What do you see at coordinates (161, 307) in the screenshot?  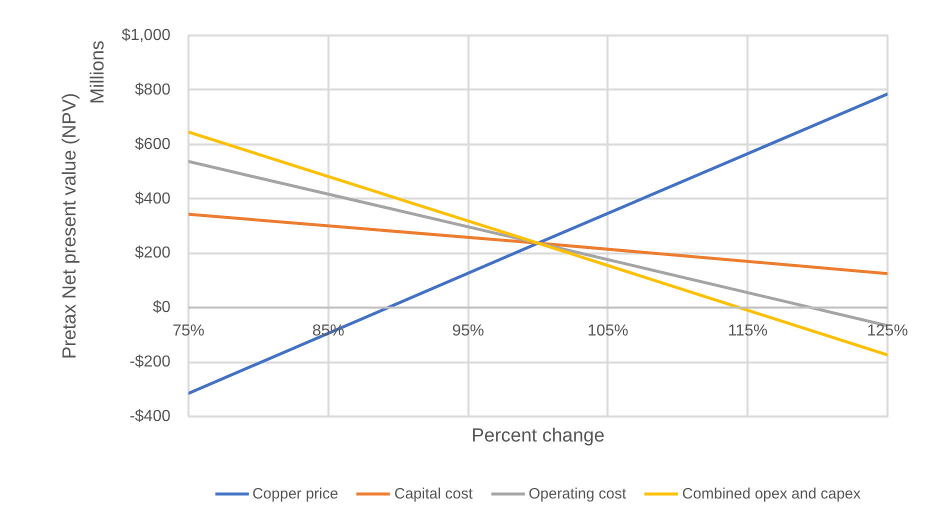 I see `y-tick-label: $0` at bounding box center [161, 307].